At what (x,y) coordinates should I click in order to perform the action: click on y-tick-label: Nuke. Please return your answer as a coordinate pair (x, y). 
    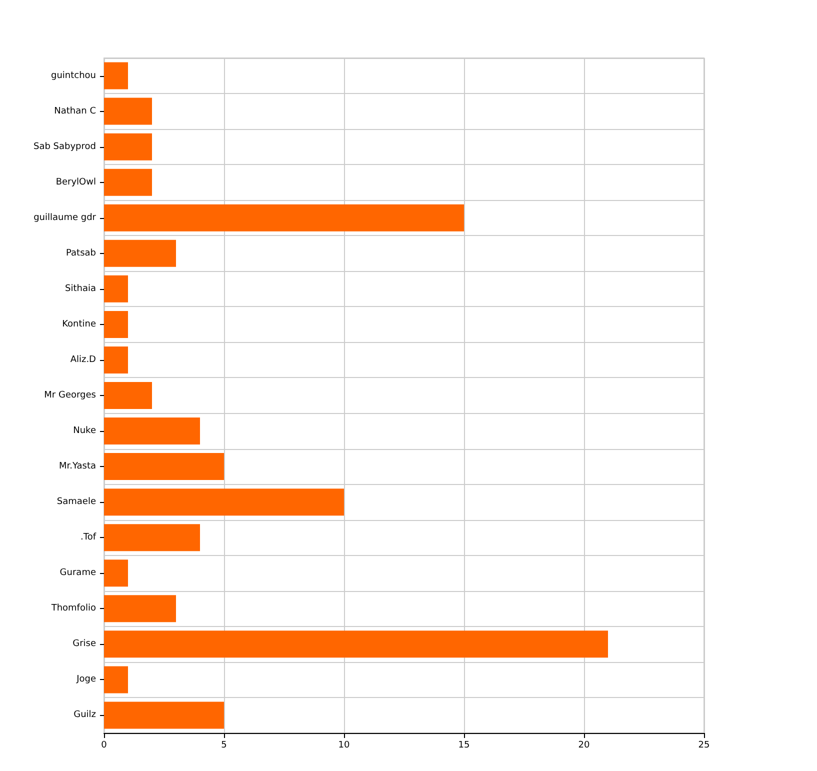
    Looking at the image, I should click on (84, 431).